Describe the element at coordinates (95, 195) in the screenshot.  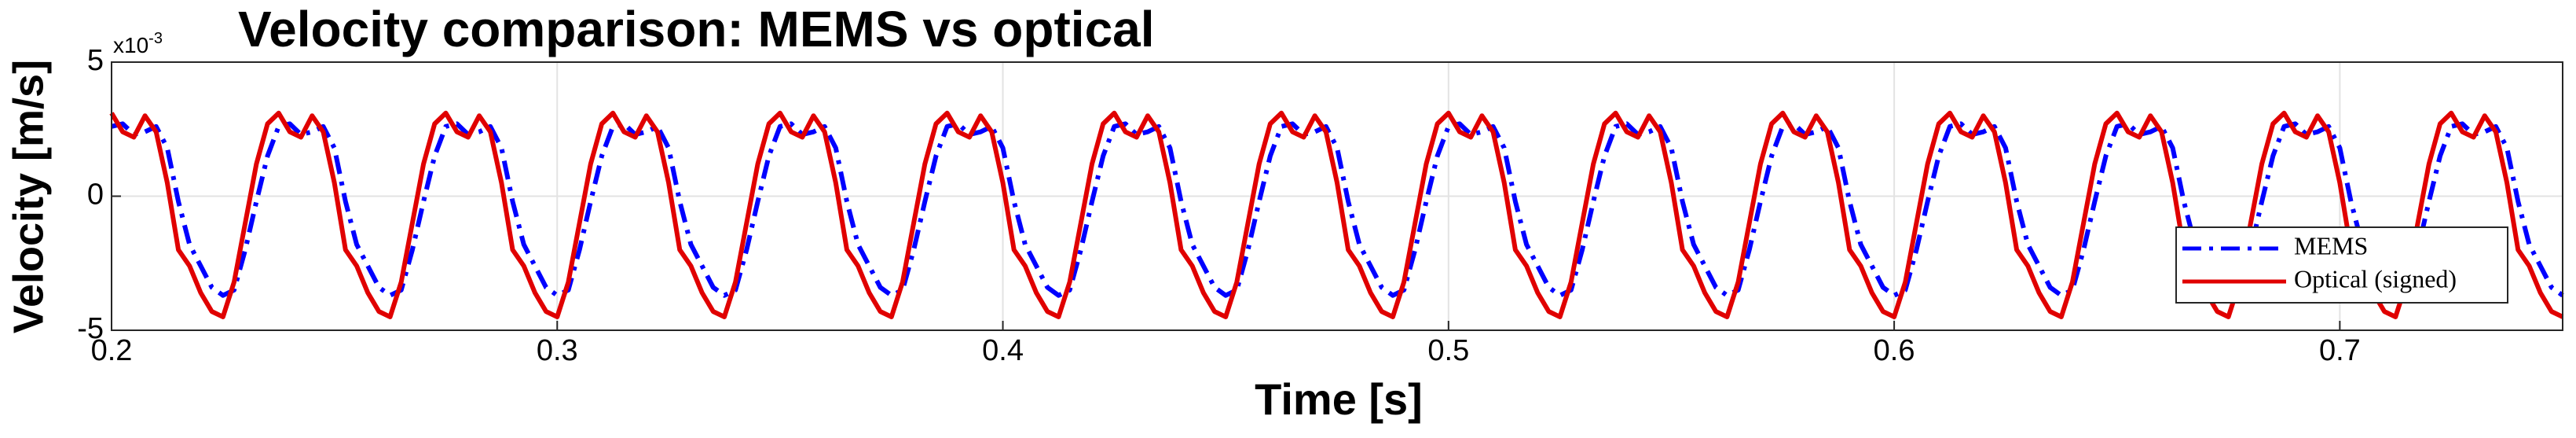
I see `y-tick-label: 0` at that location.